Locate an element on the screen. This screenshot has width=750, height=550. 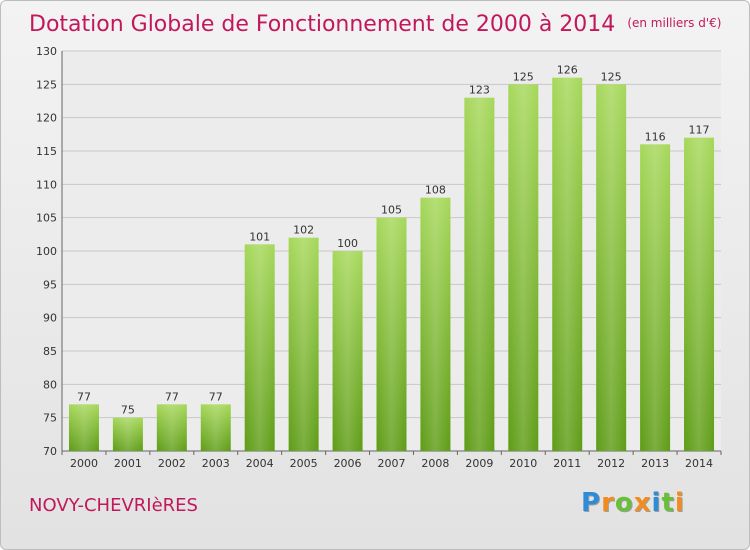
value-label: 117 is located at coordinates (699, 130).